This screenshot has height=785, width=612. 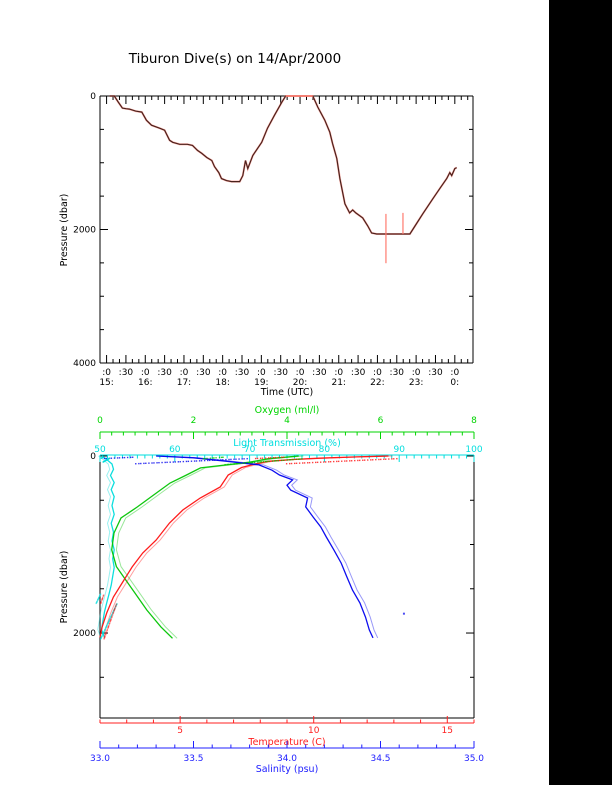 What do you see at coordinates (338, 383) in the screenshot?
I see `svg-text: 21:` at bounding box center [338, 383].